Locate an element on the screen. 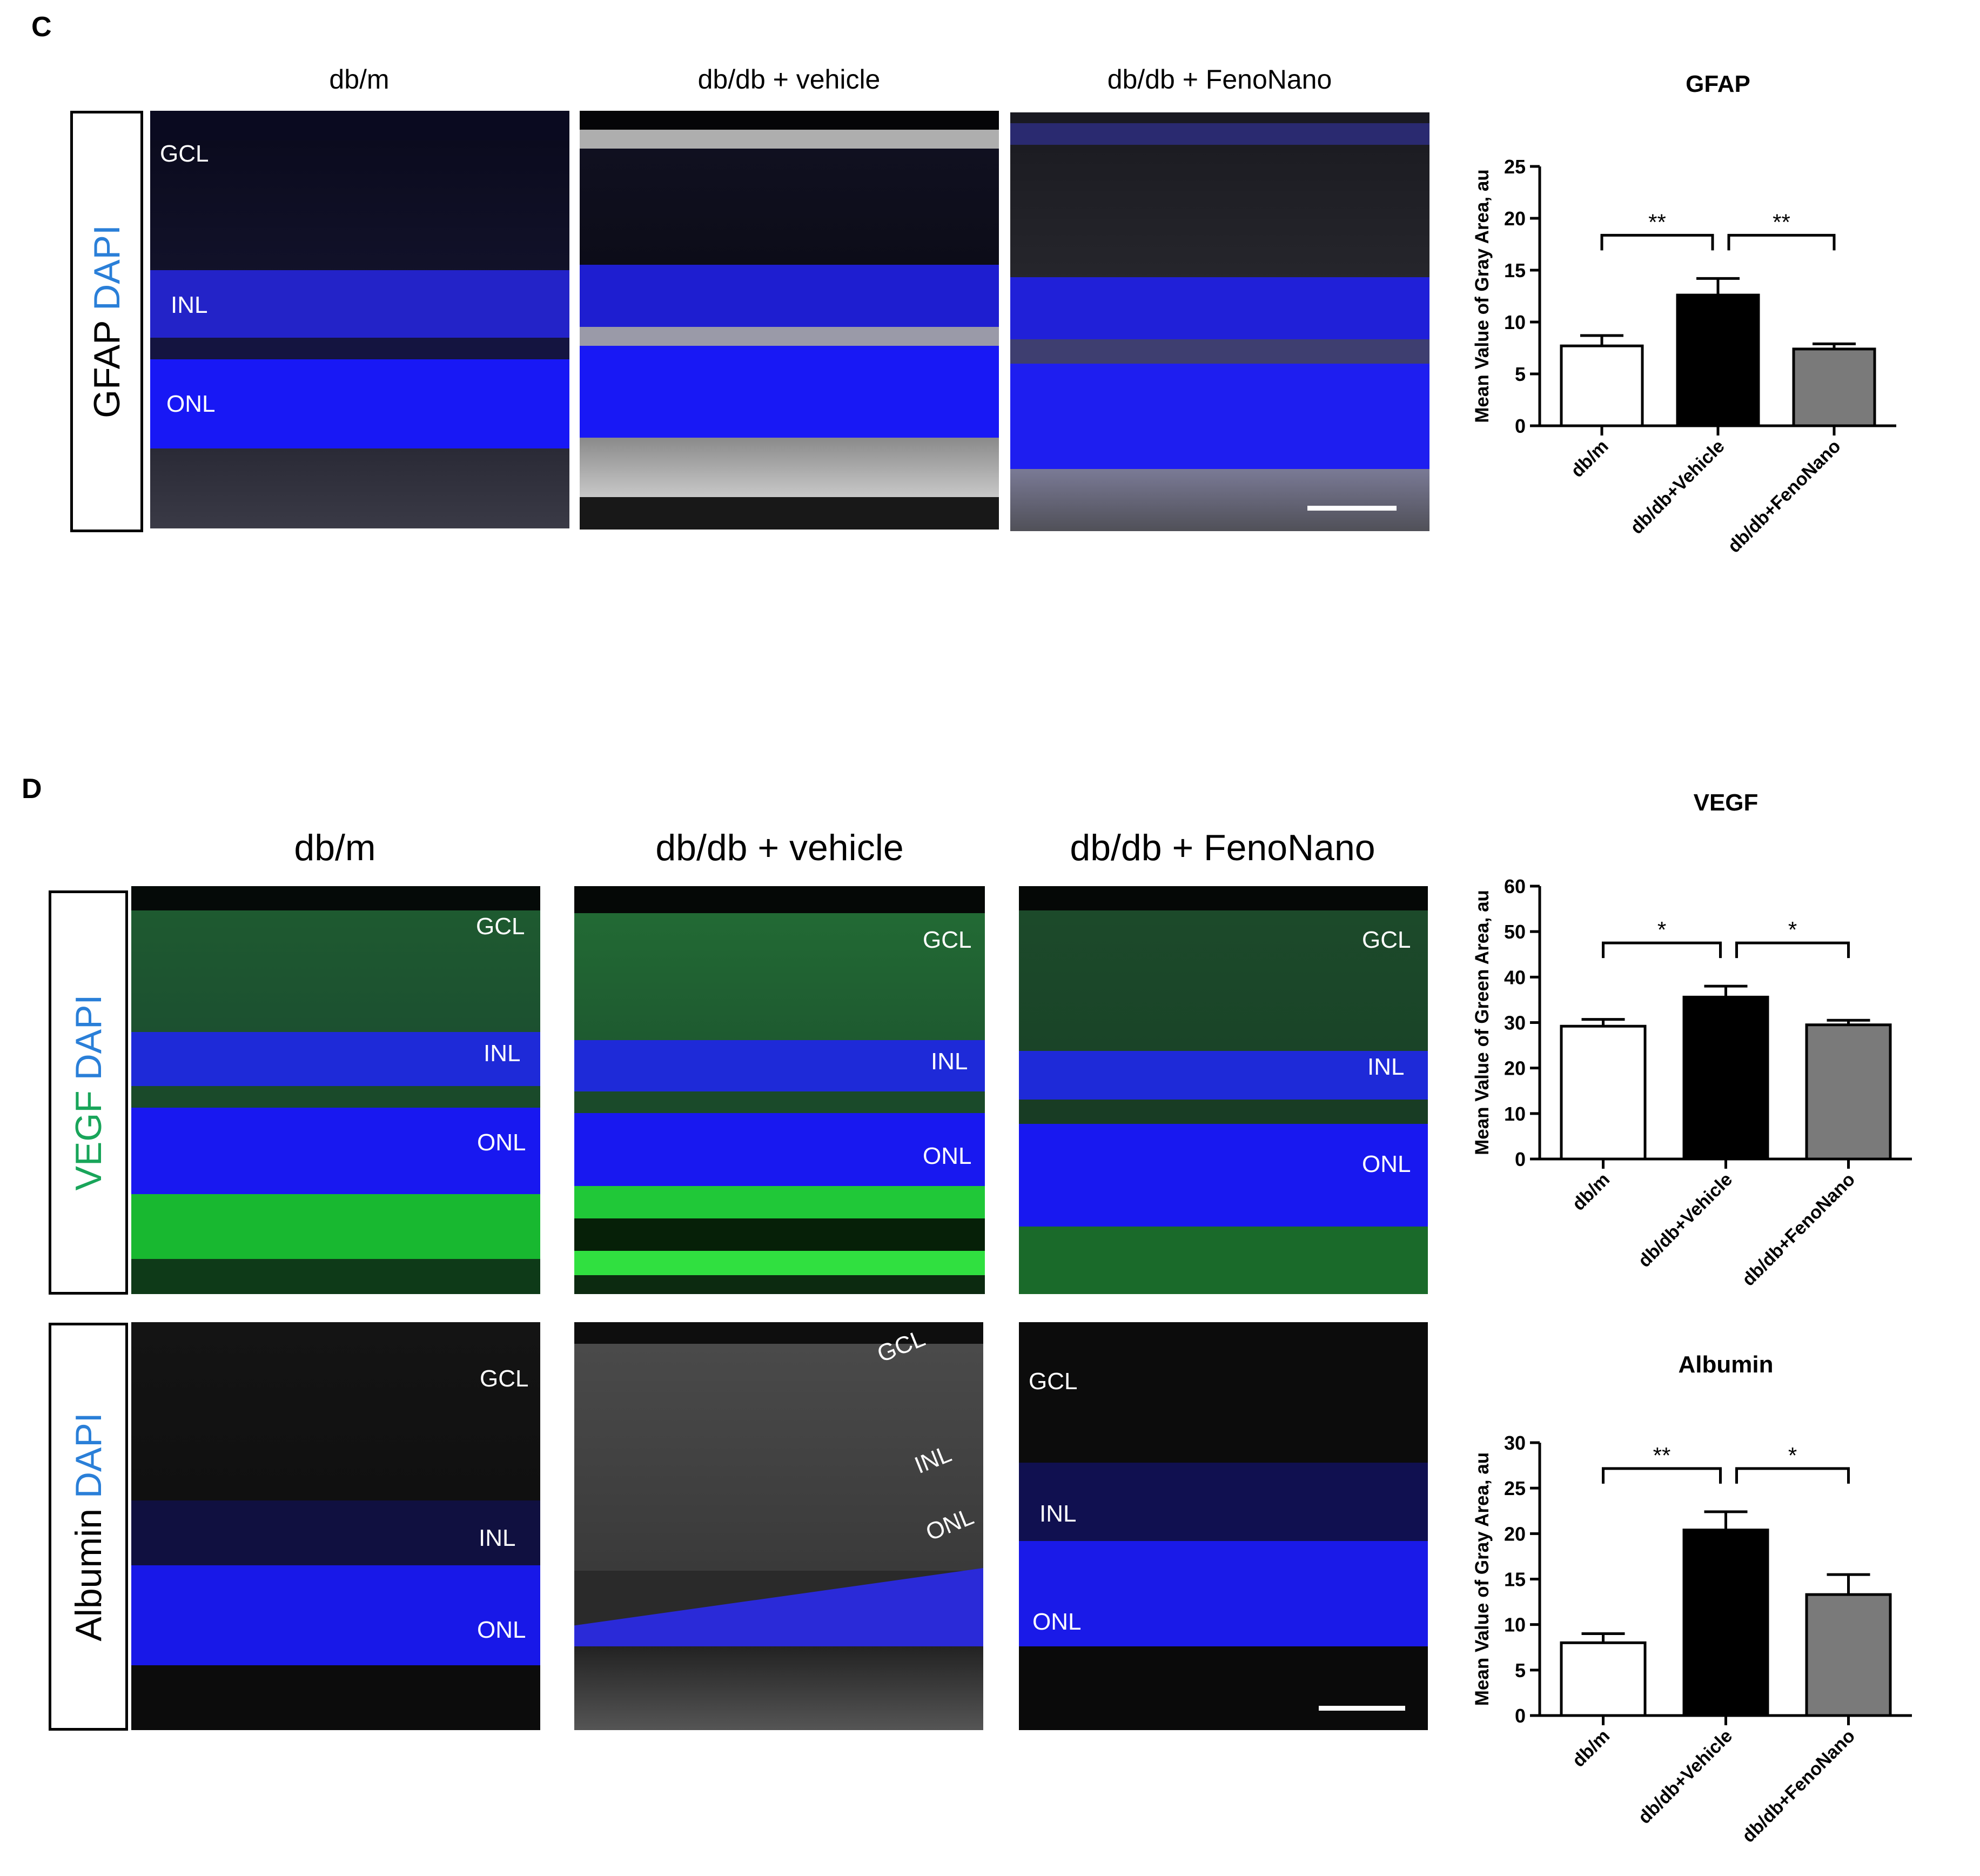 This screenshot has height=1876, width=1980. panel-d-vegf-vehicle-onl-label: ONL is located at coordinates (947, 1156).